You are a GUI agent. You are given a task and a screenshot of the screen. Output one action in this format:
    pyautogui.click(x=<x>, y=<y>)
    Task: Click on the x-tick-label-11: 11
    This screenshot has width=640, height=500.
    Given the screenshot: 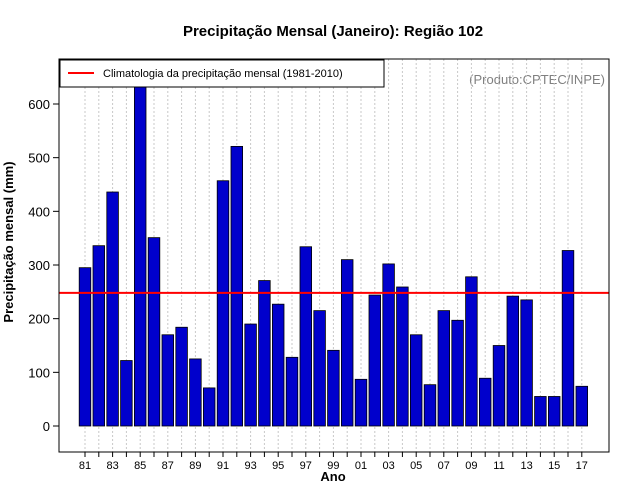 What is the action you would take?
    pyautogui.click(x=498, y=466)
    